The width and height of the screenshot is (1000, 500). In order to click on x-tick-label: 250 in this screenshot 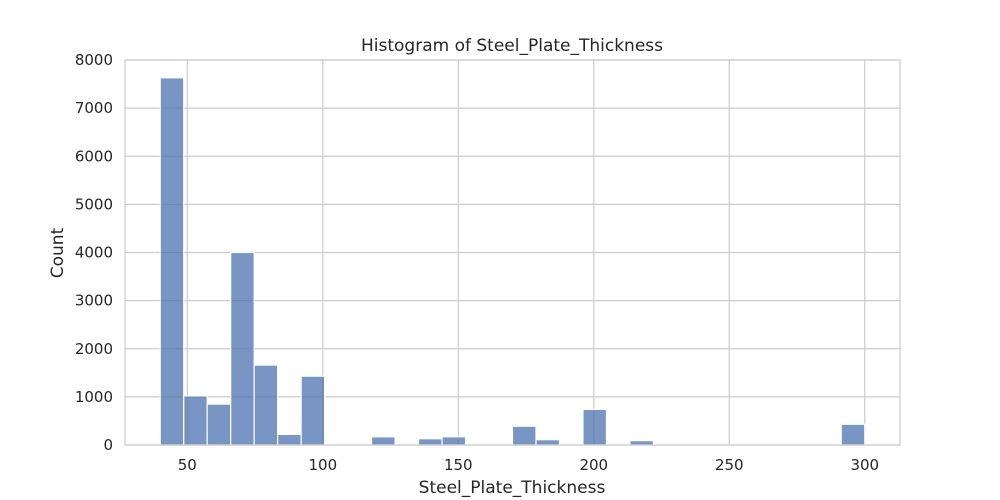, I will do `click(729, 465)`.